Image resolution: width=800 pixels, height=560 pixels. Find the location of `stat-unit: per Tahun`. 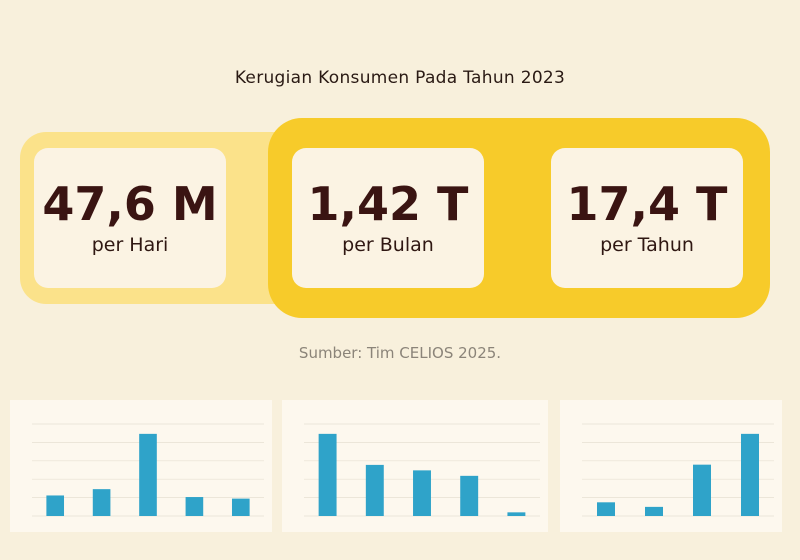

stat-unit: per Tahun is located at coordinates (647, 245).